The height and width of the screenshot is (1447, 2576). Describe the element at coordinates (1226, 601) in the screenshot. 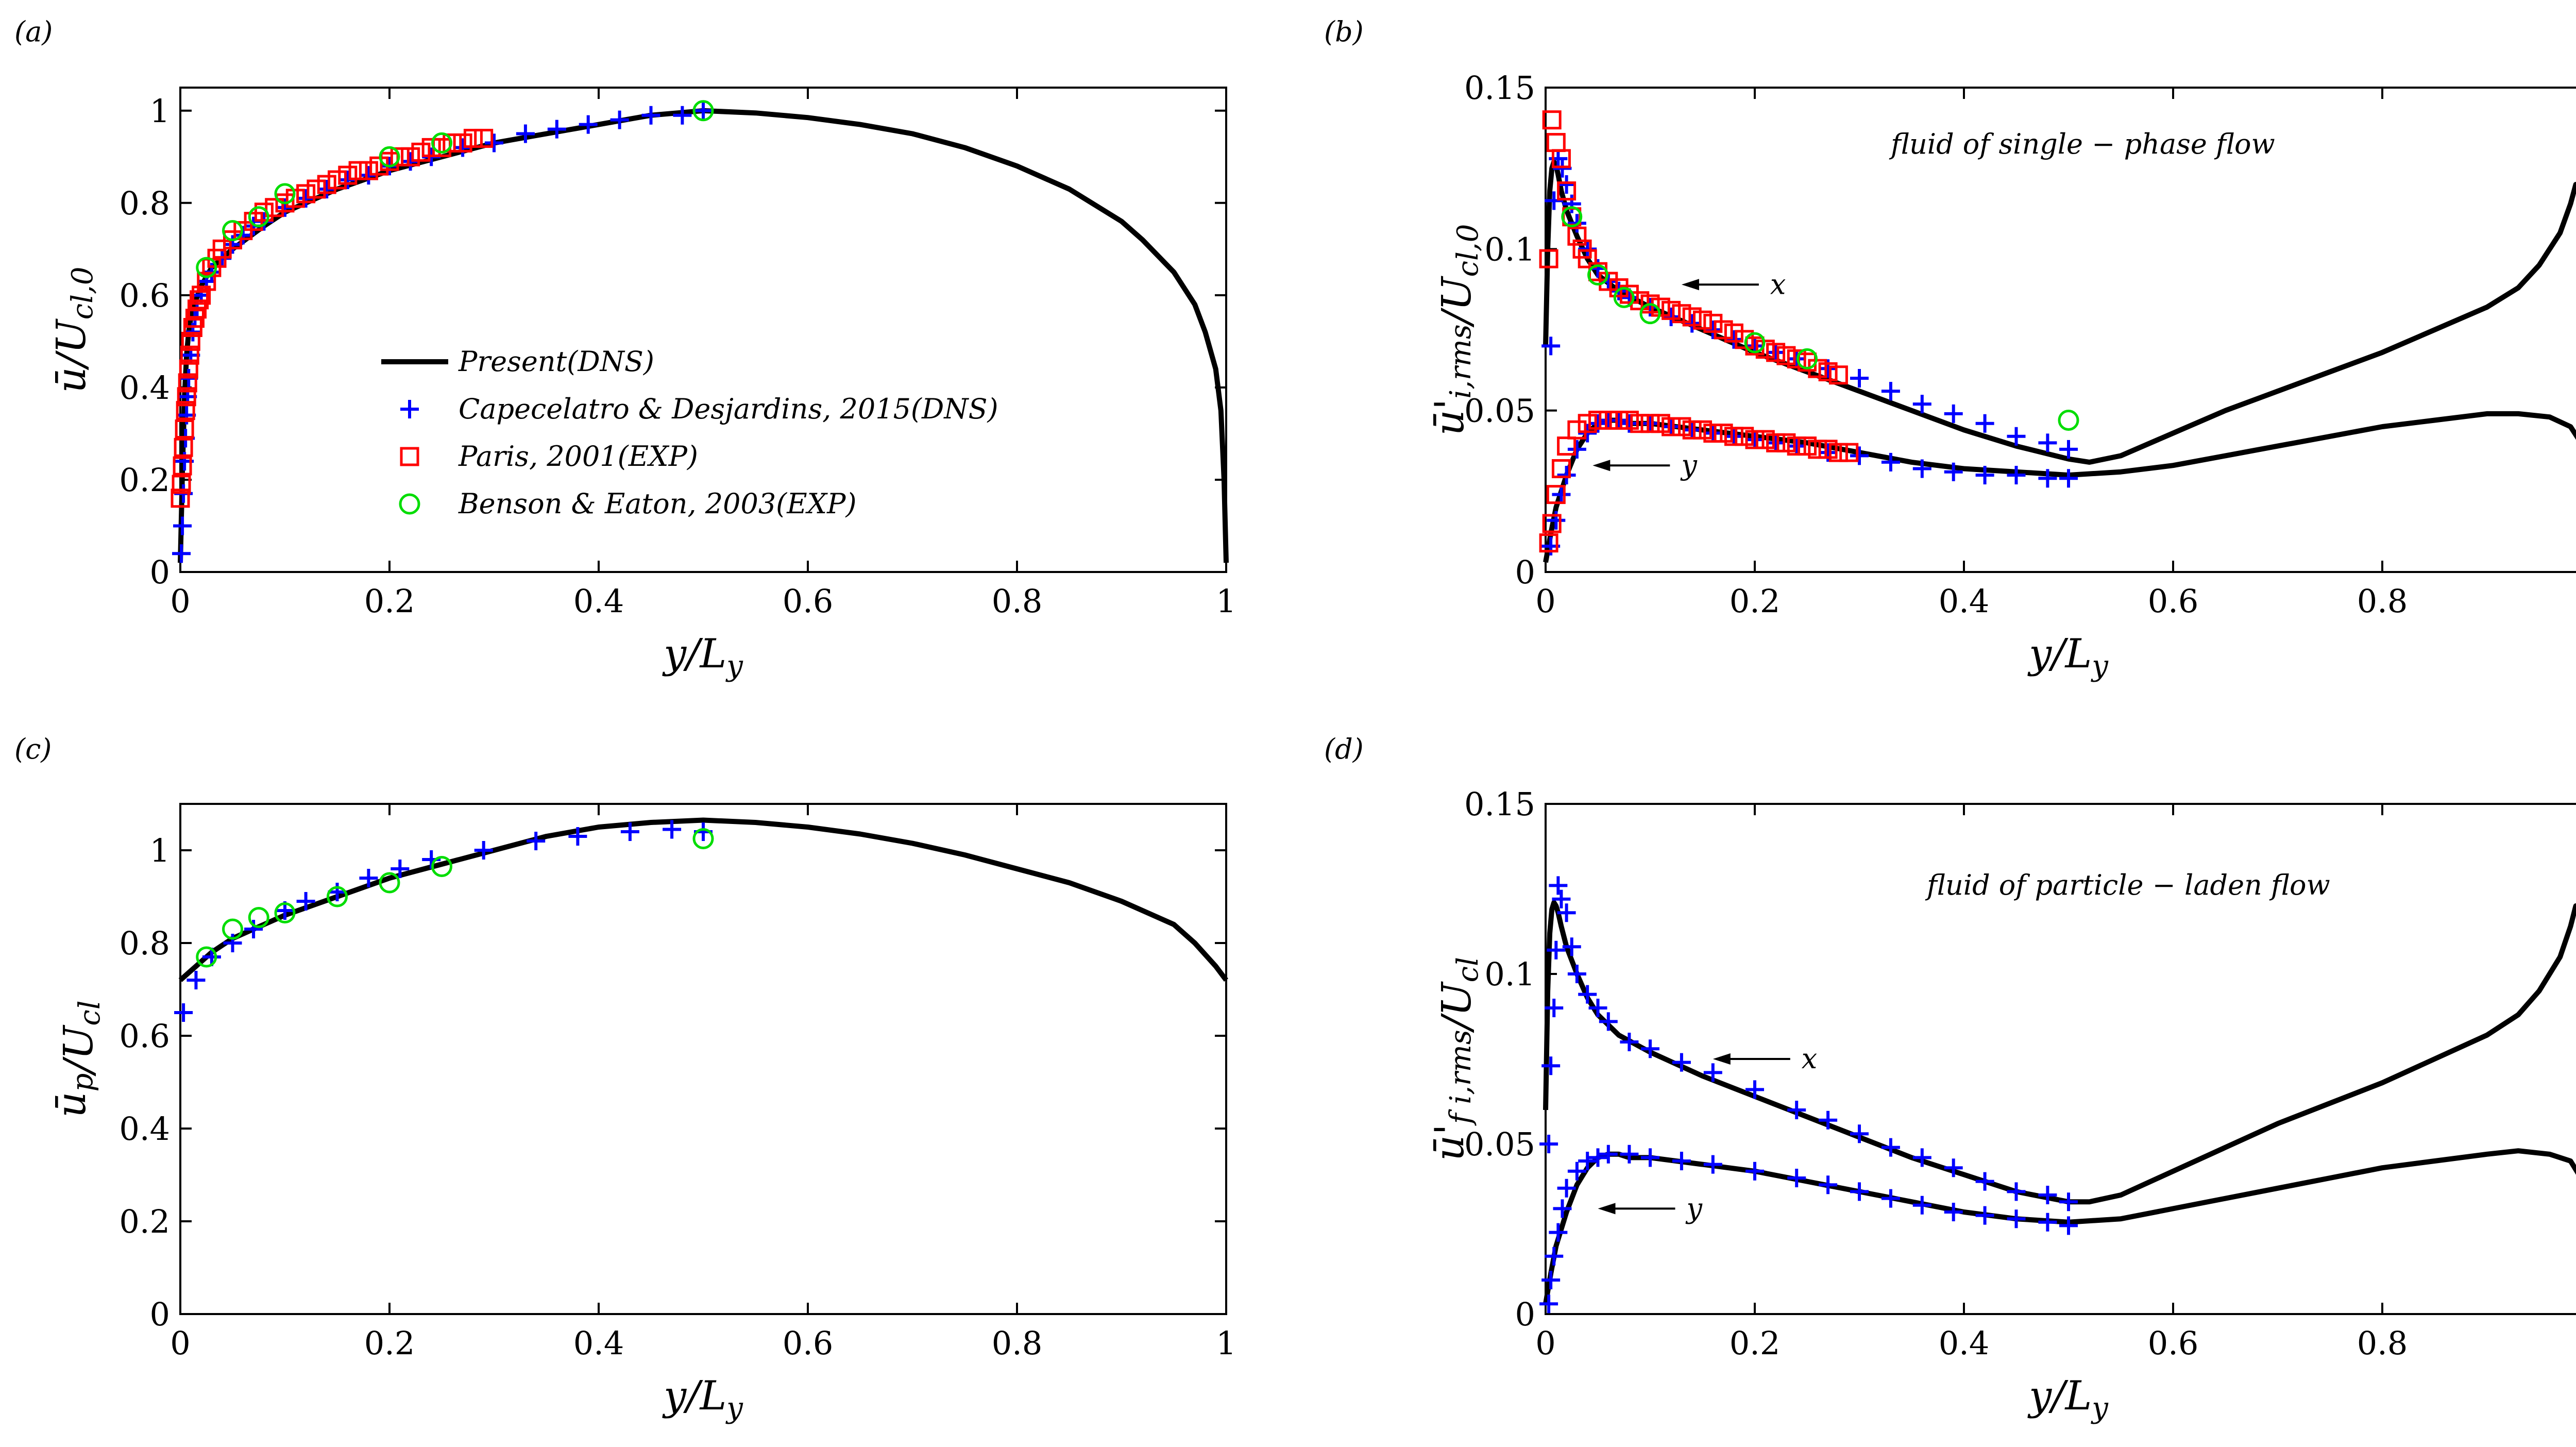

I see `x-tick-label: 1` at that location.